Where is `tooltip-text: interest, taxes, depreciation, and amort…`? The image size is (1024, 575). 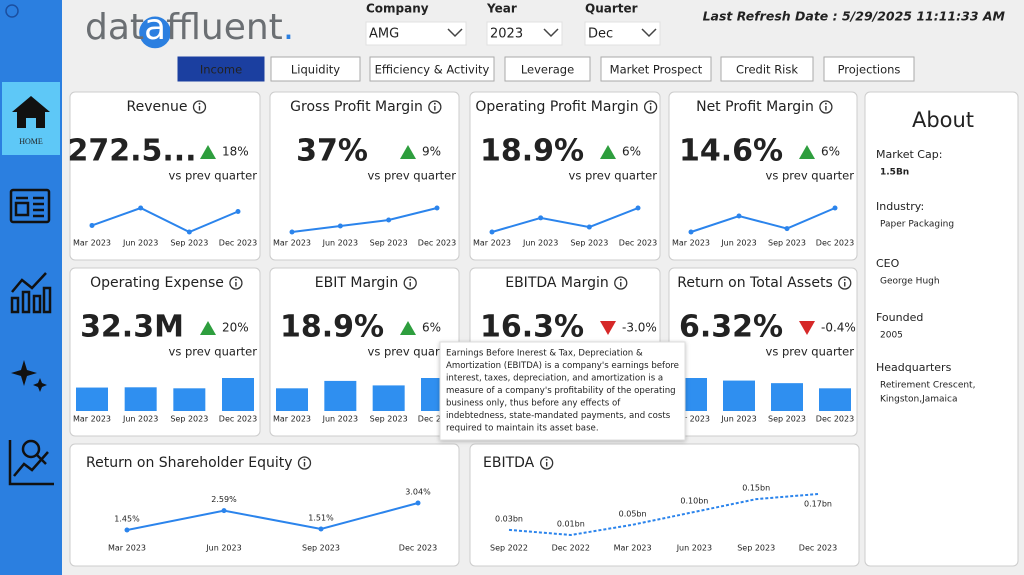 tooltip-text: interest, taxes, depreciation, and amort… is located at coordinates (554, 379).